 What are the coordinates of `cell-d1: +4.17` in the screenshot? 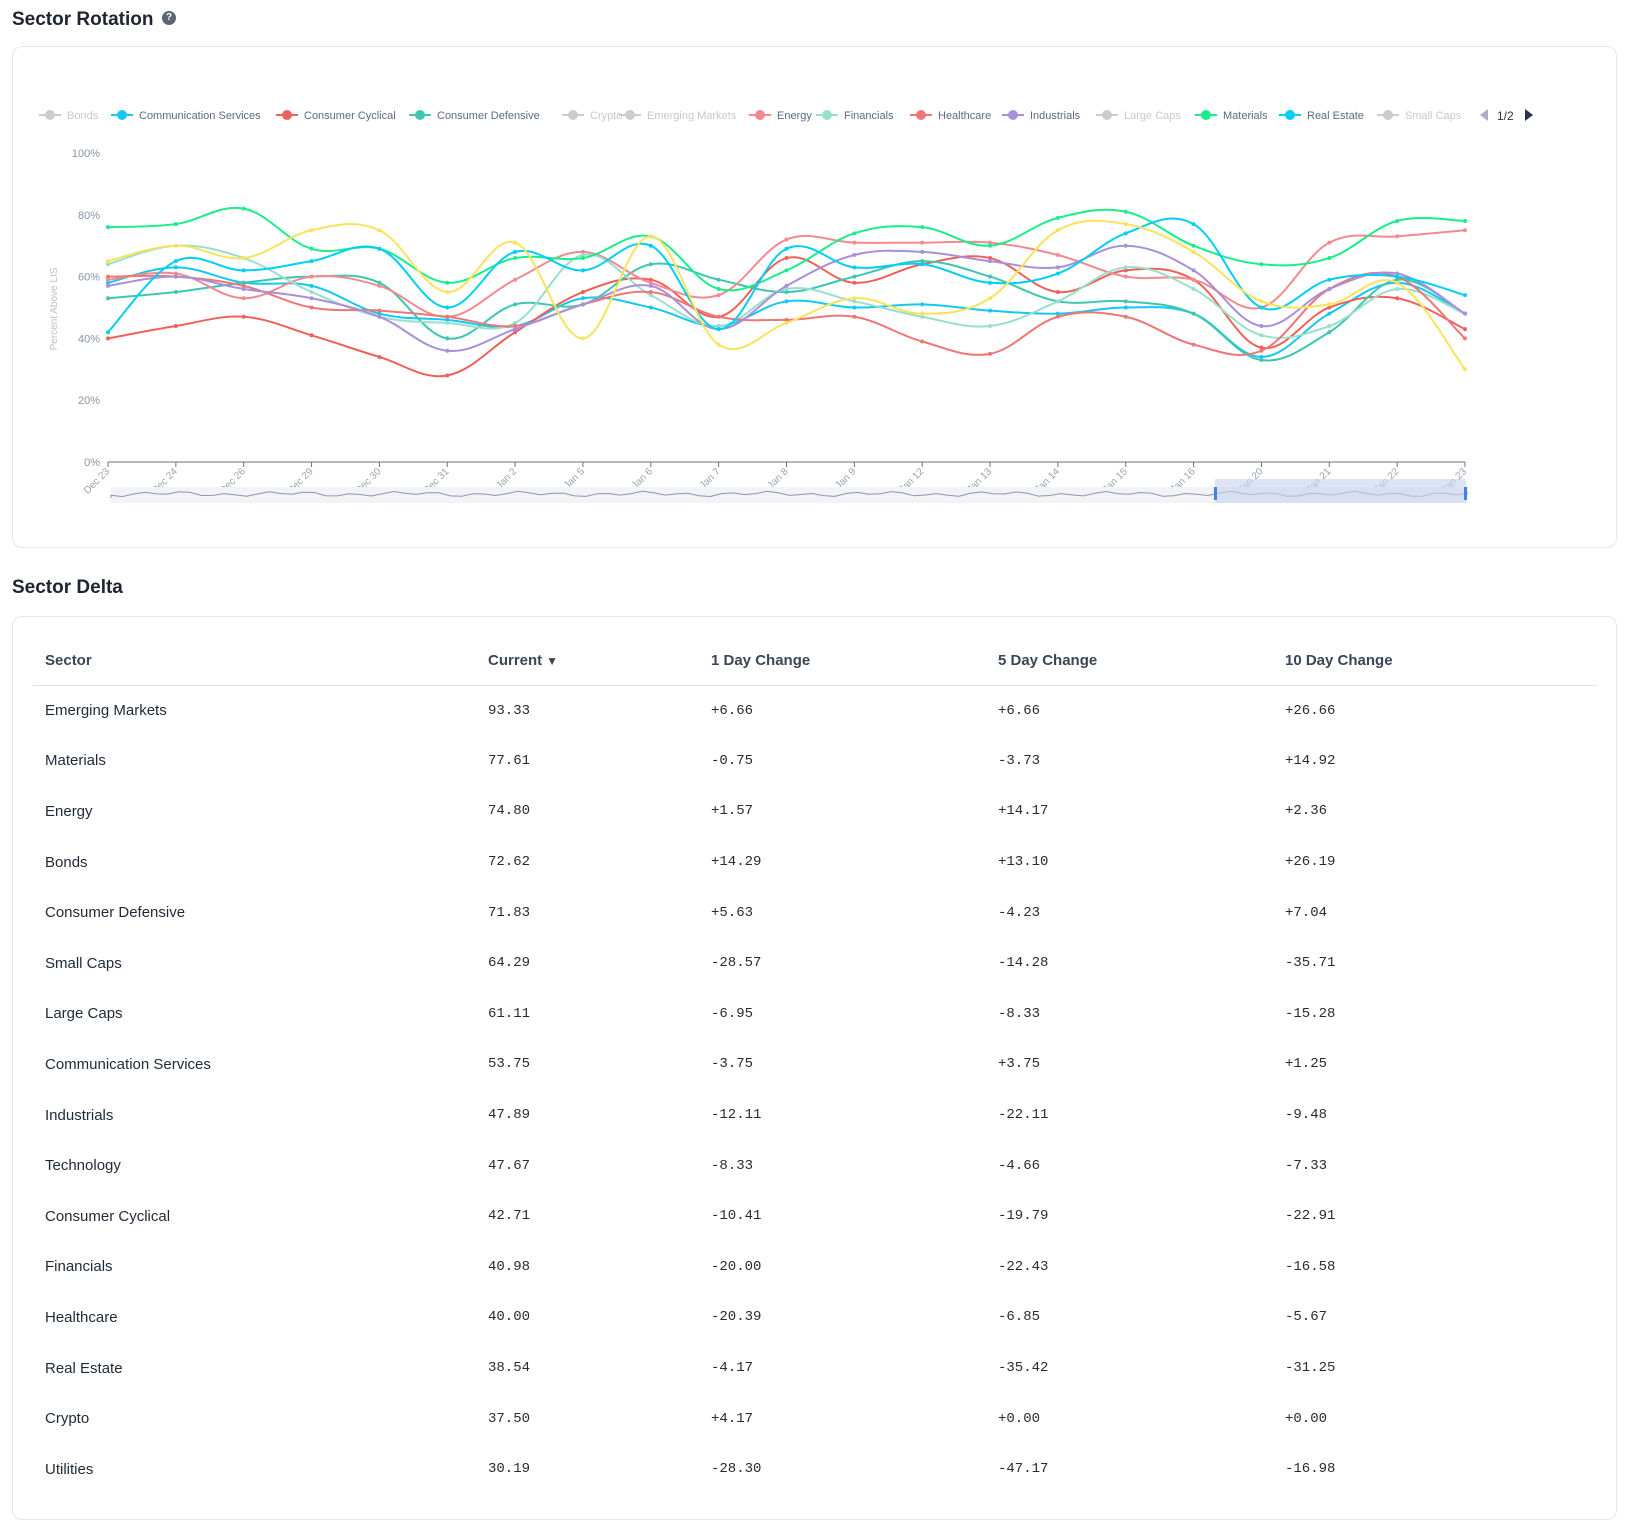 It's located at (732, 1418).